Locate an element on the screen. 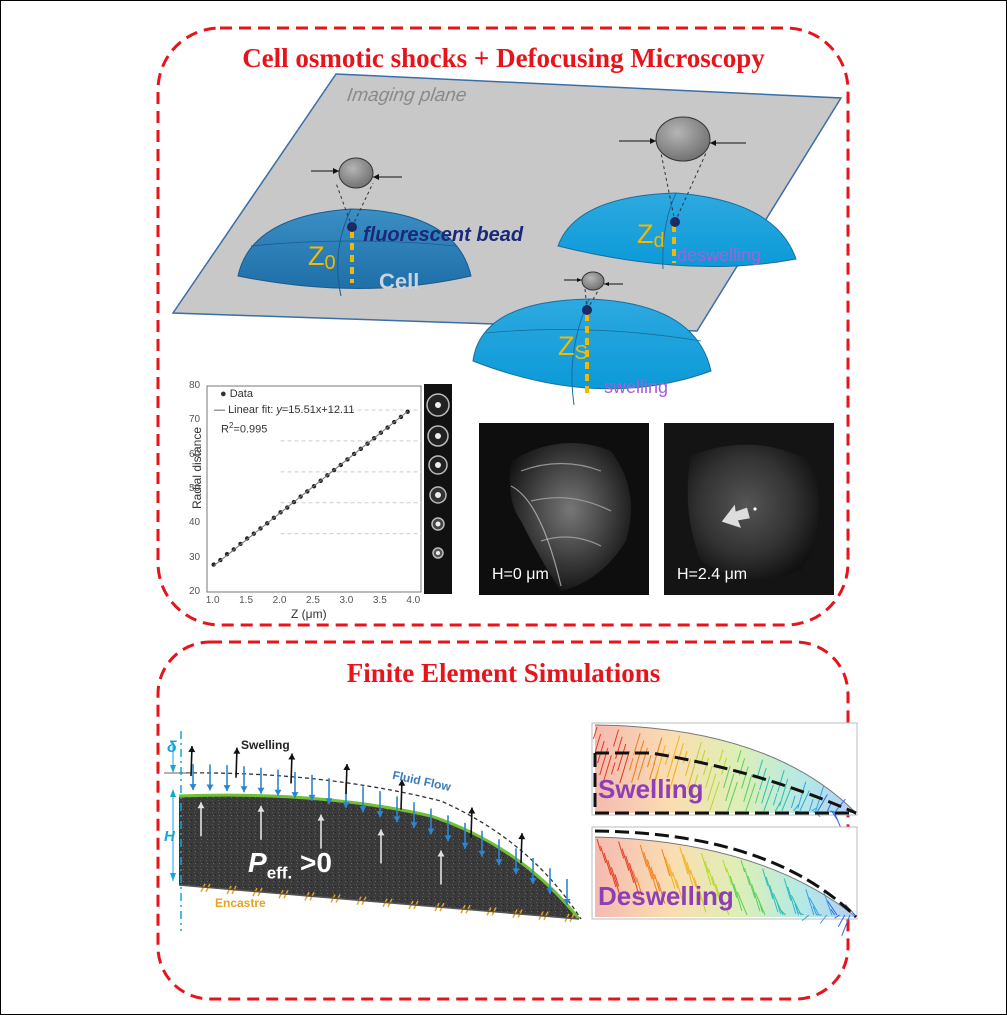 The width and height of the screenshot is (1007, 1015). fem-swelling-diagram is located at coordinates (373, 831).